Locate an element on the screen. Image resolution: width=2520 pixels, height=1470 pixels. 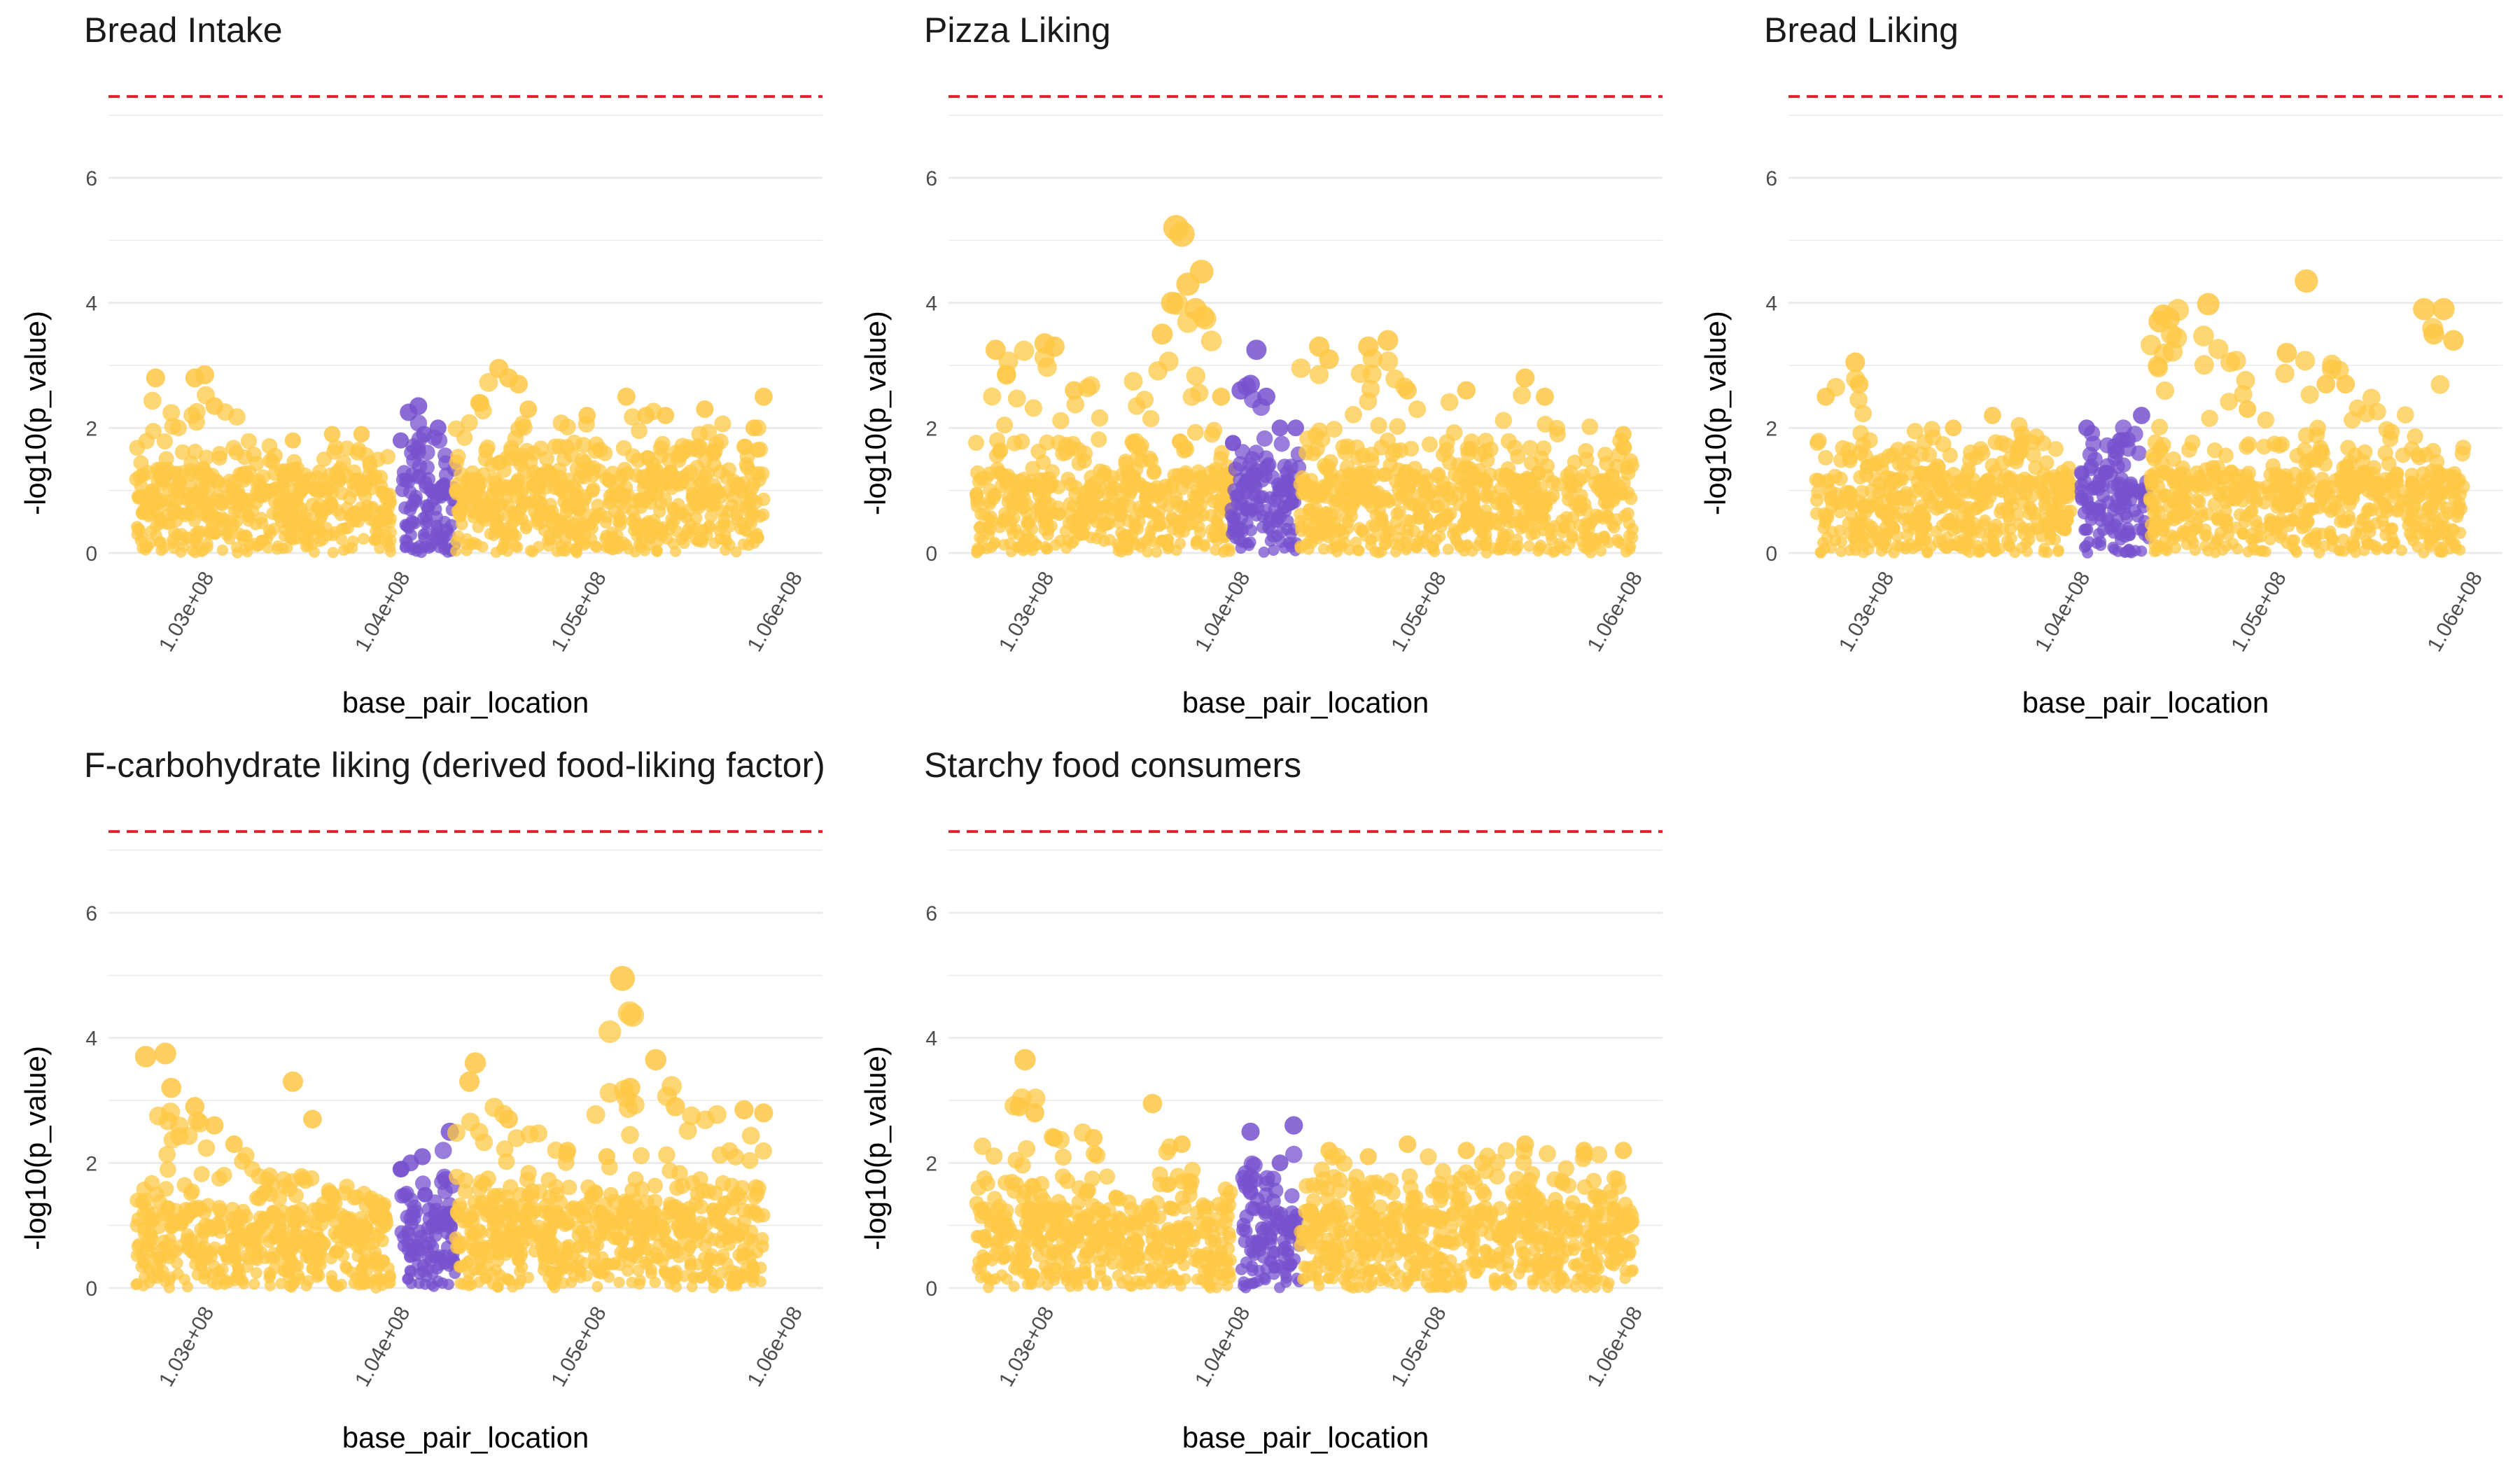
y-tick-label: 2 is located at coordinates (931, 428).